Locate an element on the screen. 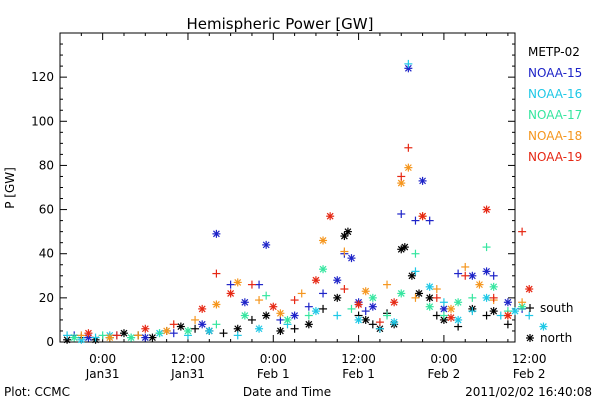  y-tick-label: 40 is located at coordinates (46, 254).